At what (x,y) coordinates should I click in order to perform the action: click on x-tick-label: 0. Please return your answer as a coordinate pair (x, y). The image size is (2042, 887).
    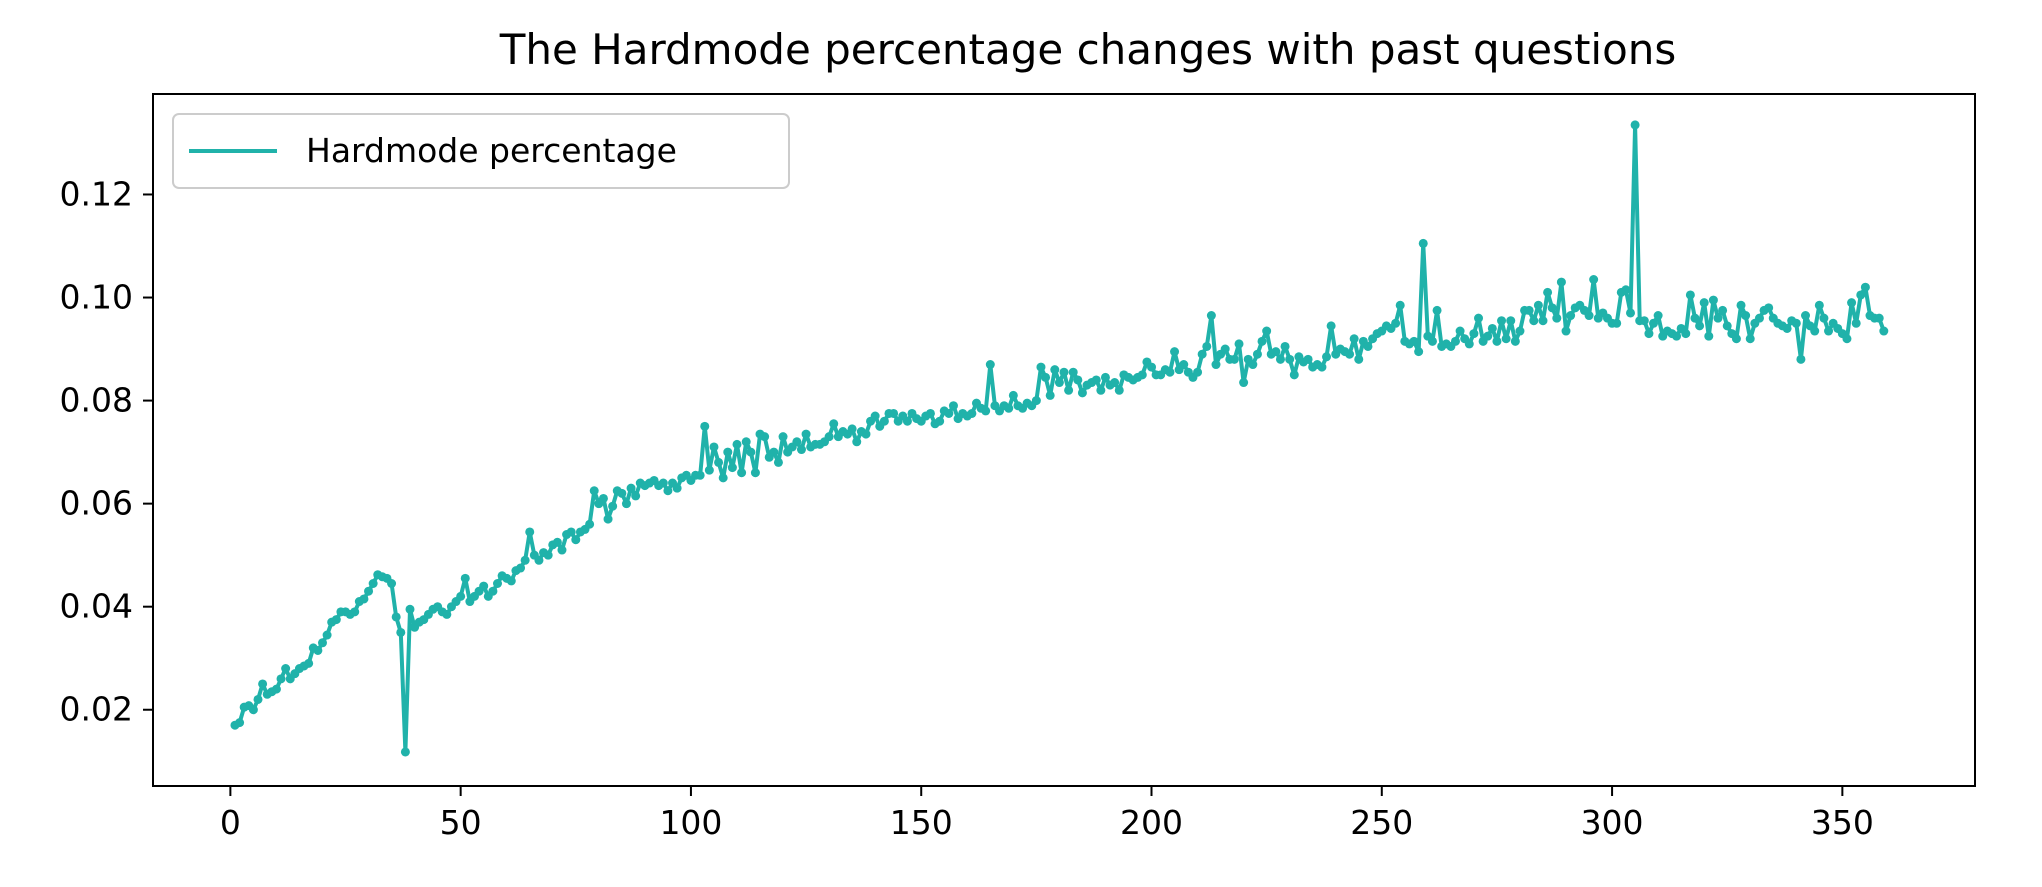
    Looking at the image, I should click on (230, 822).